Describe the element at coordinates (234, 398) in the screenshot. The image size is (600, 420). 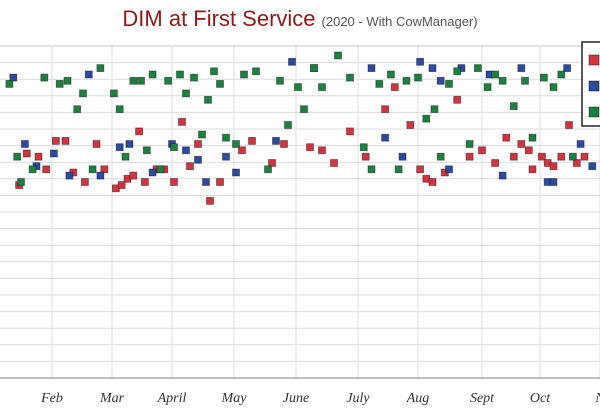
I see `x-tick-label: May` at that location.